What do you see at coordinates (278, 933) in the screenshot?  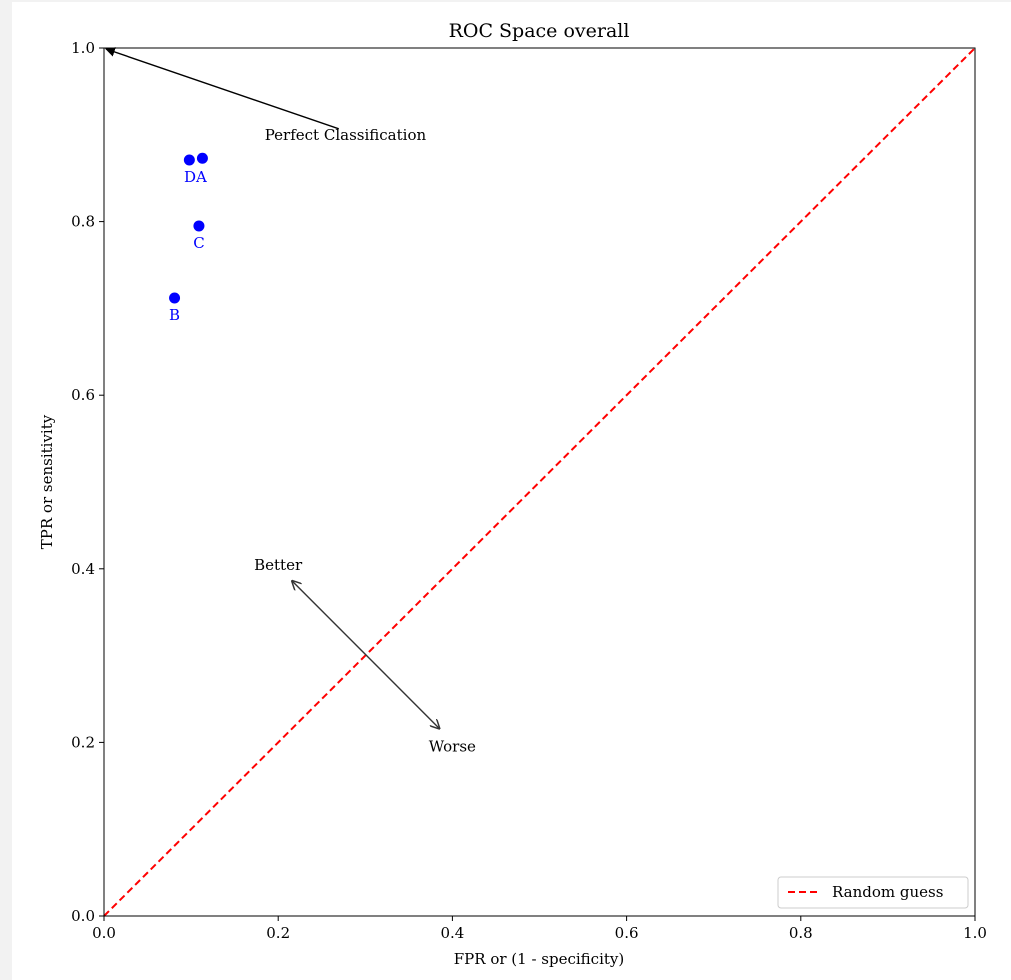 I see `x-tick-label-1: 0.2` at bounding box center [278, 933].